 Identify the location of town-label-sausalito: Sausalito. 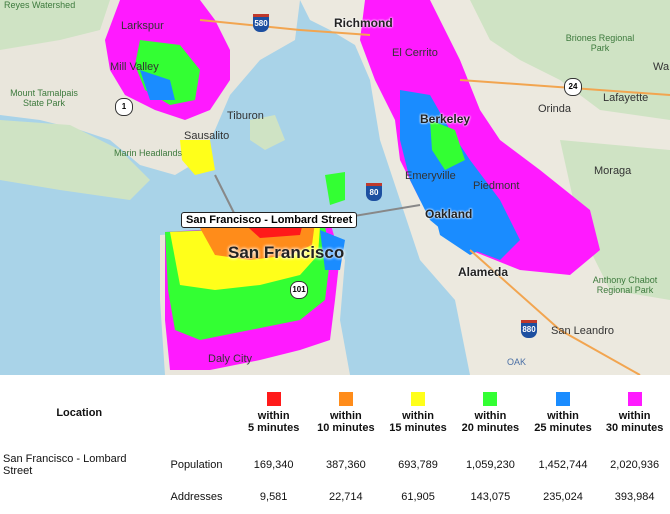
(207, 136).